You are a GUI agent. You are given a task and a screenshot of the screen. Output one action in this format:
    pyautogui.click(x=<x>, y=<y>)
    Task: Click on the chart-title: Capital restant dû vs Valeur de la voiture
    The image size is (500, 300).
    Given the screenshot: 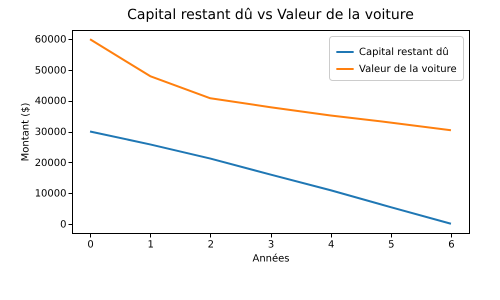 What is the action you would take?
    pyautogui.click(x=270, y=15)
    